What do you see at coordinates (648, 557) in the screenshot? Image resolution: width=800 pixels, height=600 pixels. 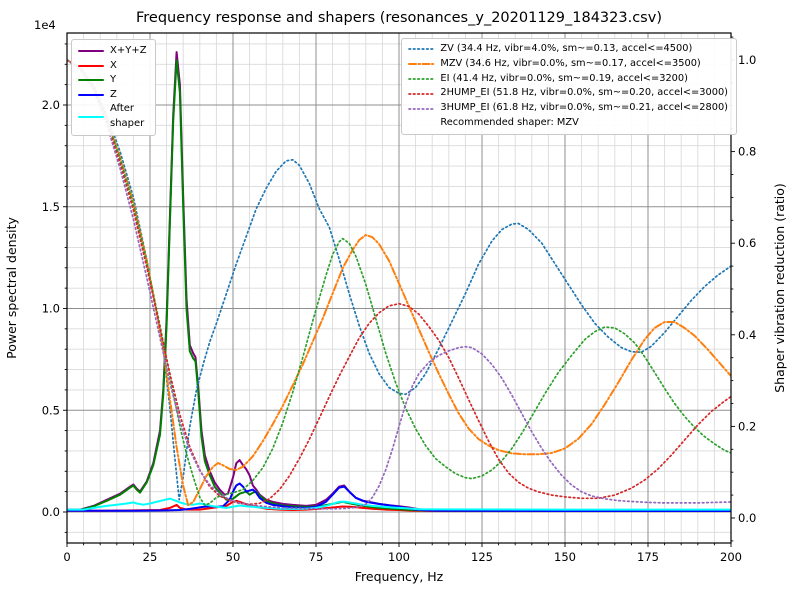 I see `svg-text: 175` at bounding box center [648, 557].